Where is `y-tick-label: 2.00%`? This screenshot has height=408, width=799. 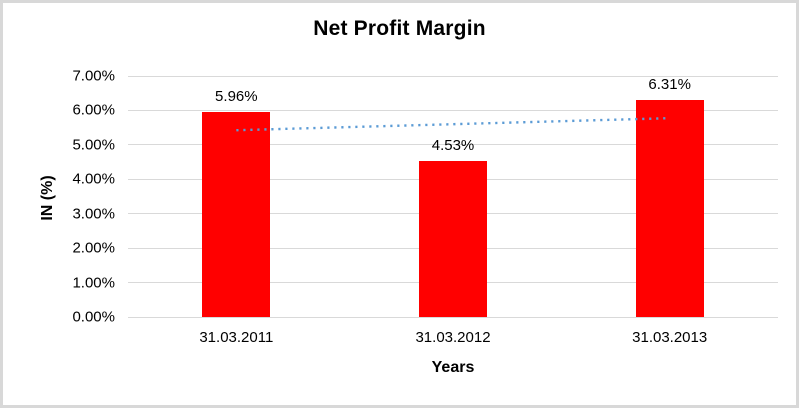
y-tick-label: 2.00% is located at coordinates (93, 248).